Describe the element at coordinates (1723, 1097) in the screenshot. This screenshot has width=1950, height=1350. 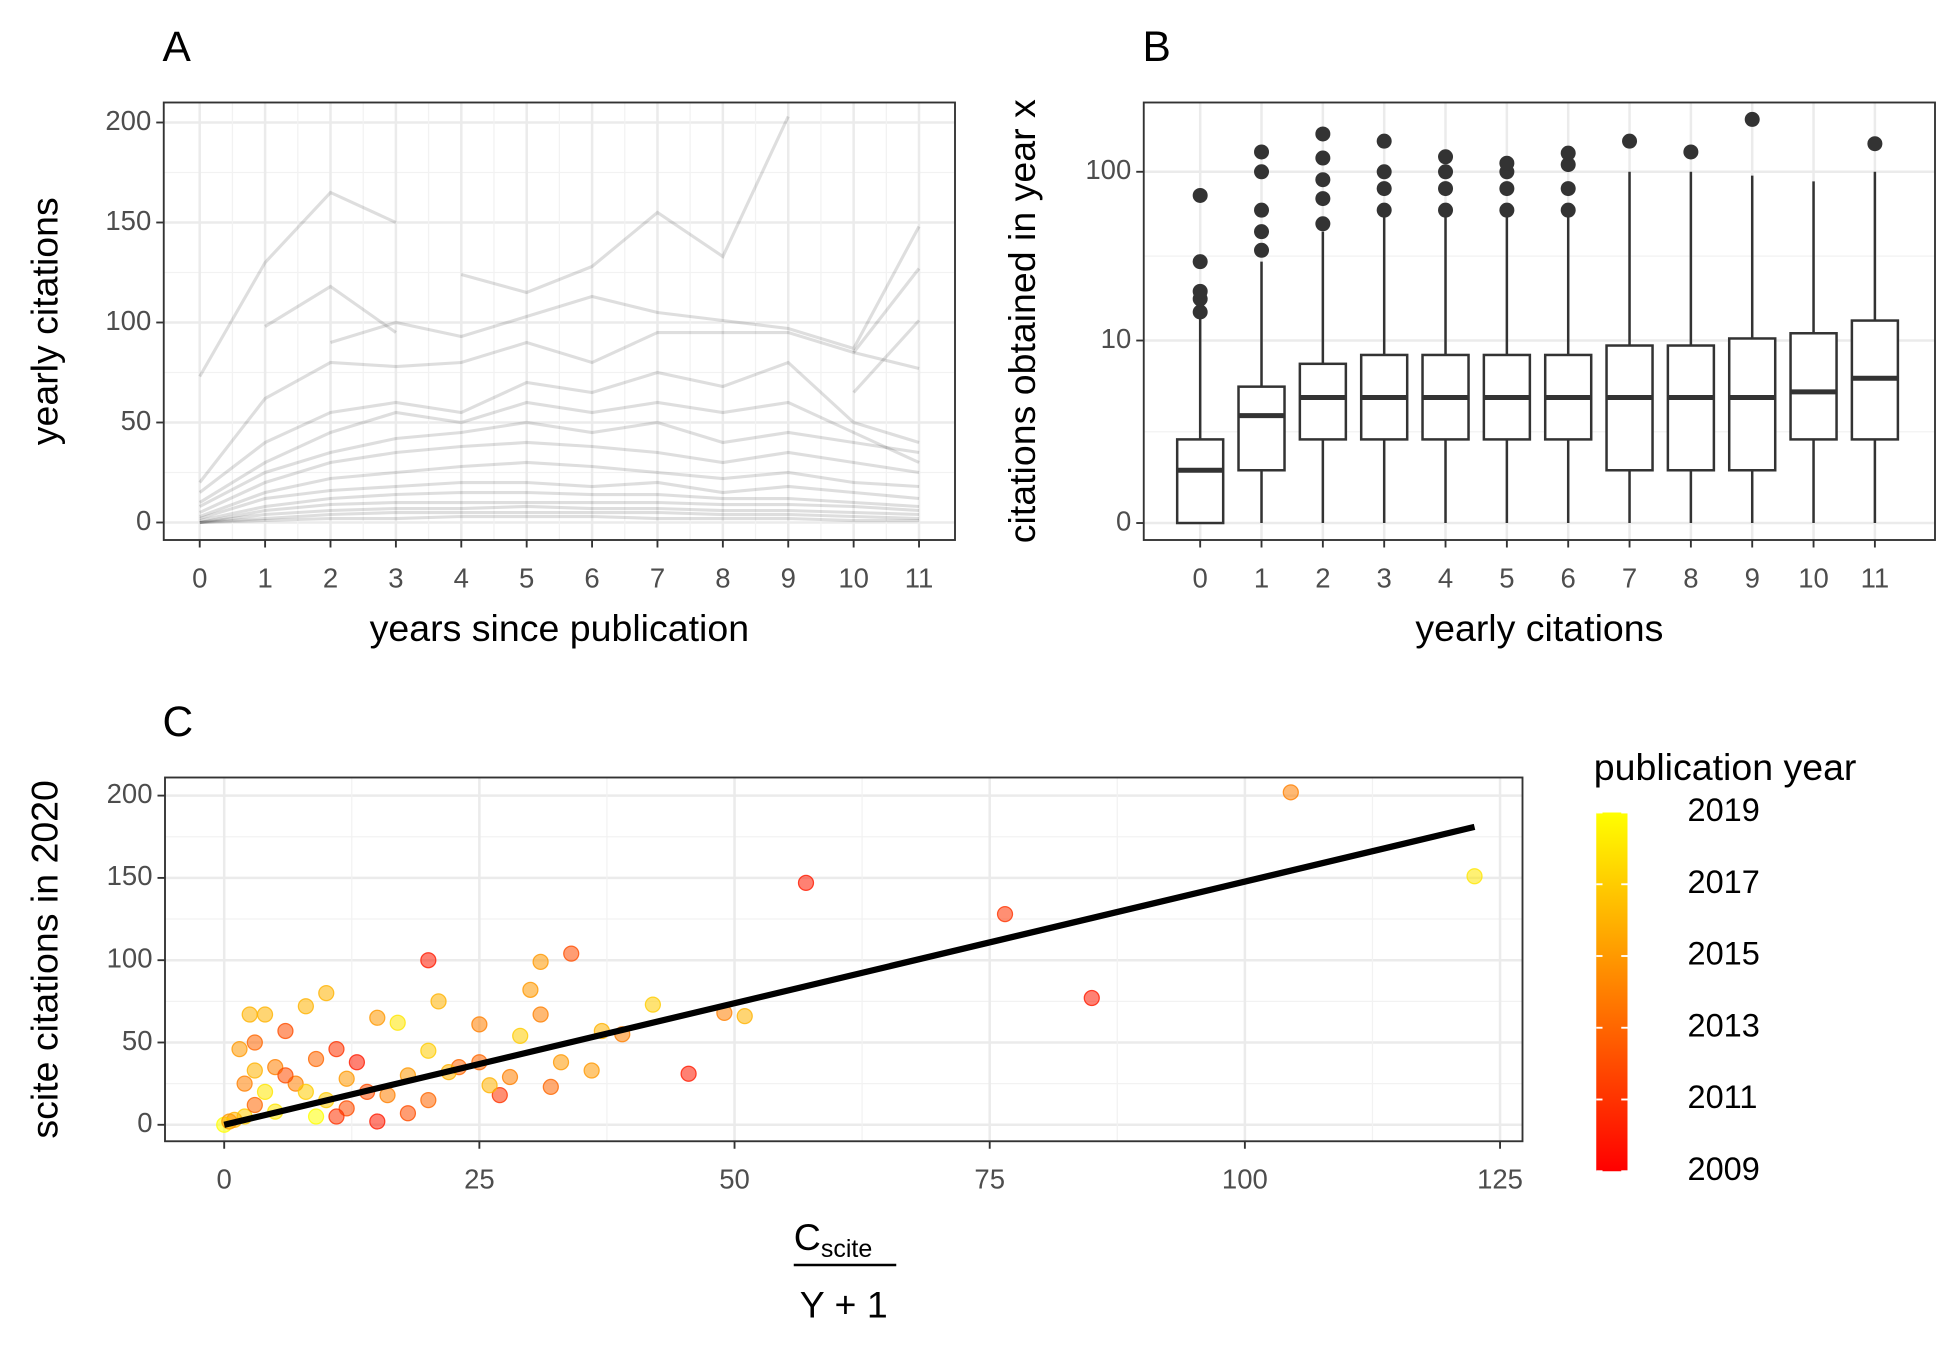
I see `colorbar-label: 2011` at that location.